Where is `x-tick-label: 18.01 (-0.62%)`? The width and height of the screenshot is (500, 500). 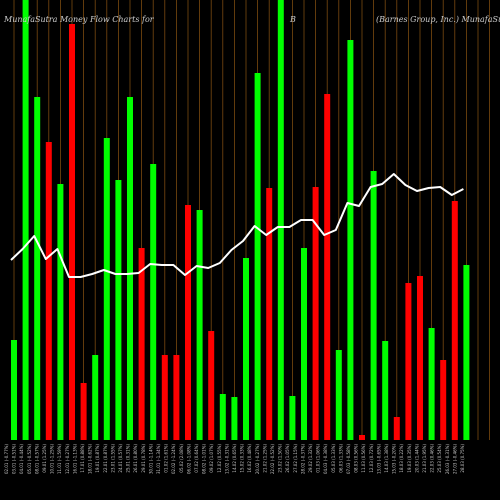
x-tick-label: 18.01 (-0.62%) is located at coordinates (90, 459).